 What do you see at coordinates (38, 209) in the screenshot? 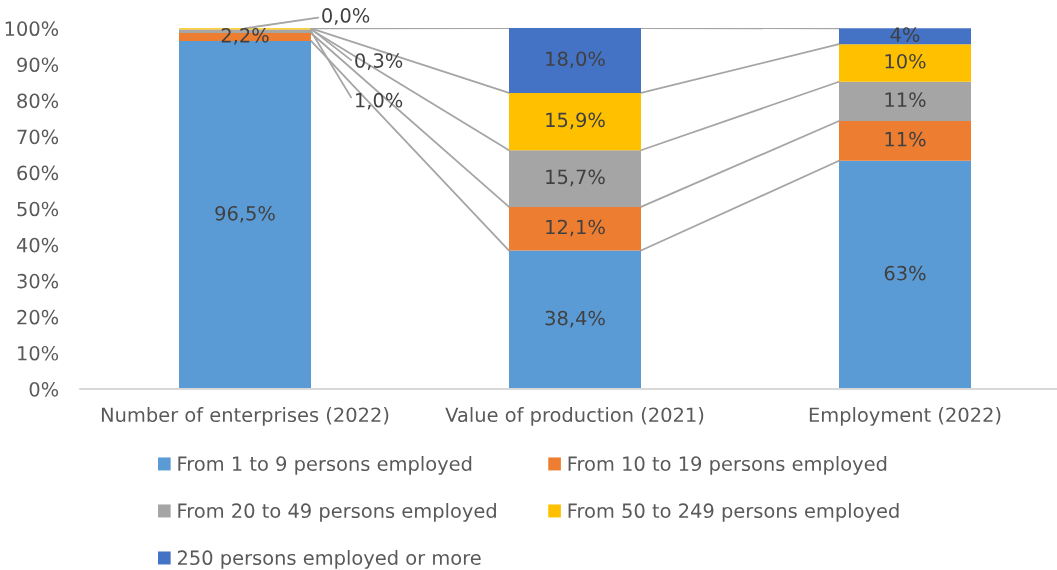
I see `y-tick-label: 50%` at bounding box center [38, 209].